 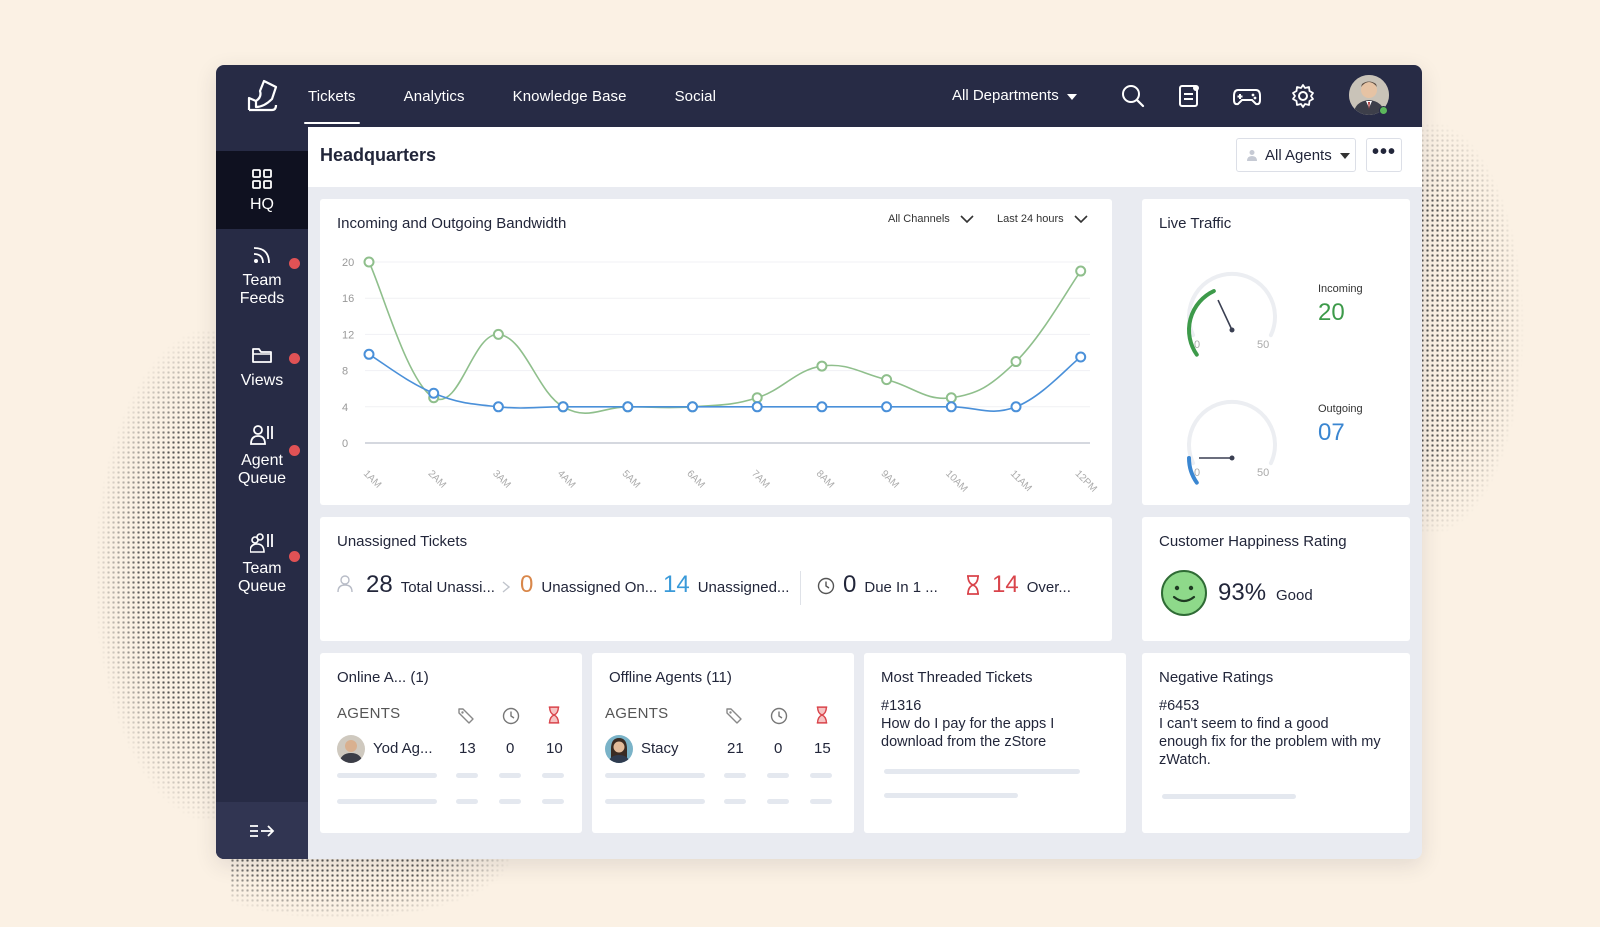 I want to click on tab-tickets: Tickets, so click(x=332, y=96).